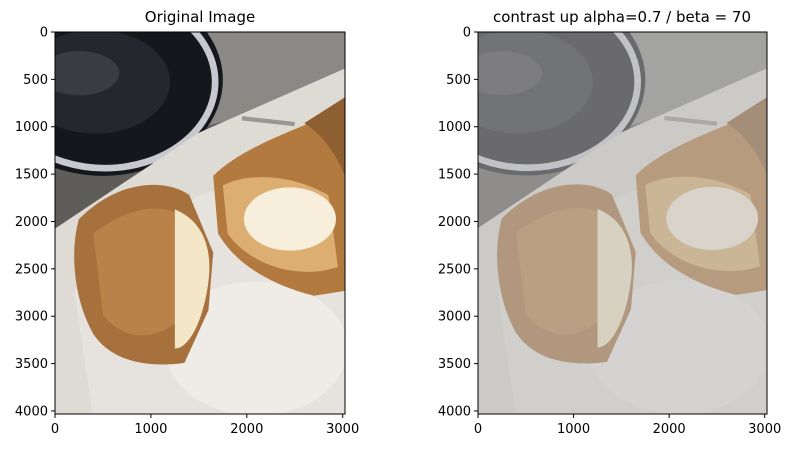 Image resolution: width=792 pixels, height=449 pixels. Describe the element at coordinates (200, 17) in the screenshot. I see `panel-title: Original Image` at that location.